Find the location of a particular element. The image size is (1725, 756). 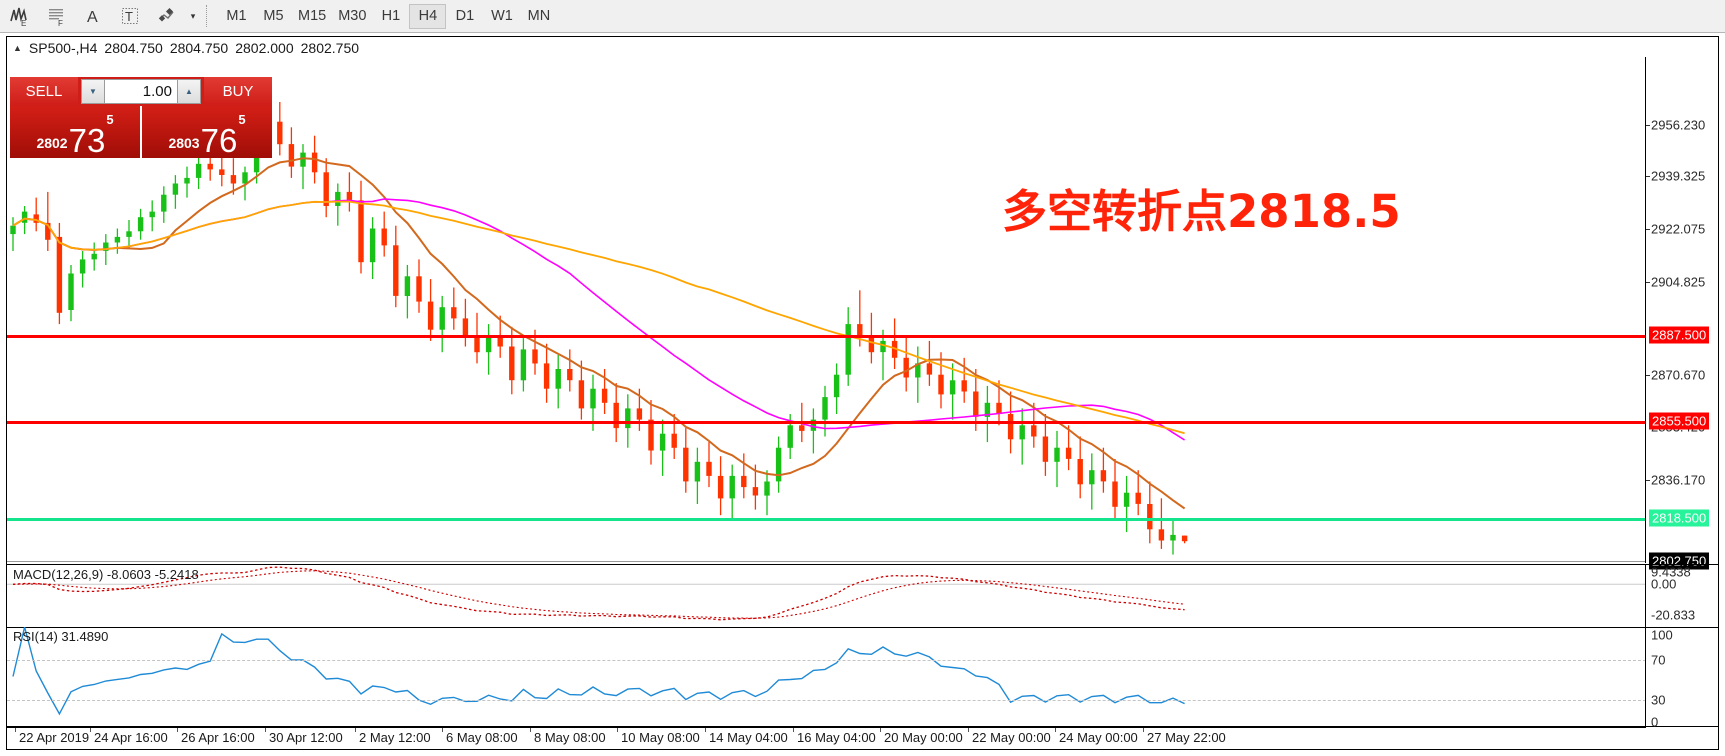

buy-price-box: 2803 76 5 is located at coordinates (206, 132).